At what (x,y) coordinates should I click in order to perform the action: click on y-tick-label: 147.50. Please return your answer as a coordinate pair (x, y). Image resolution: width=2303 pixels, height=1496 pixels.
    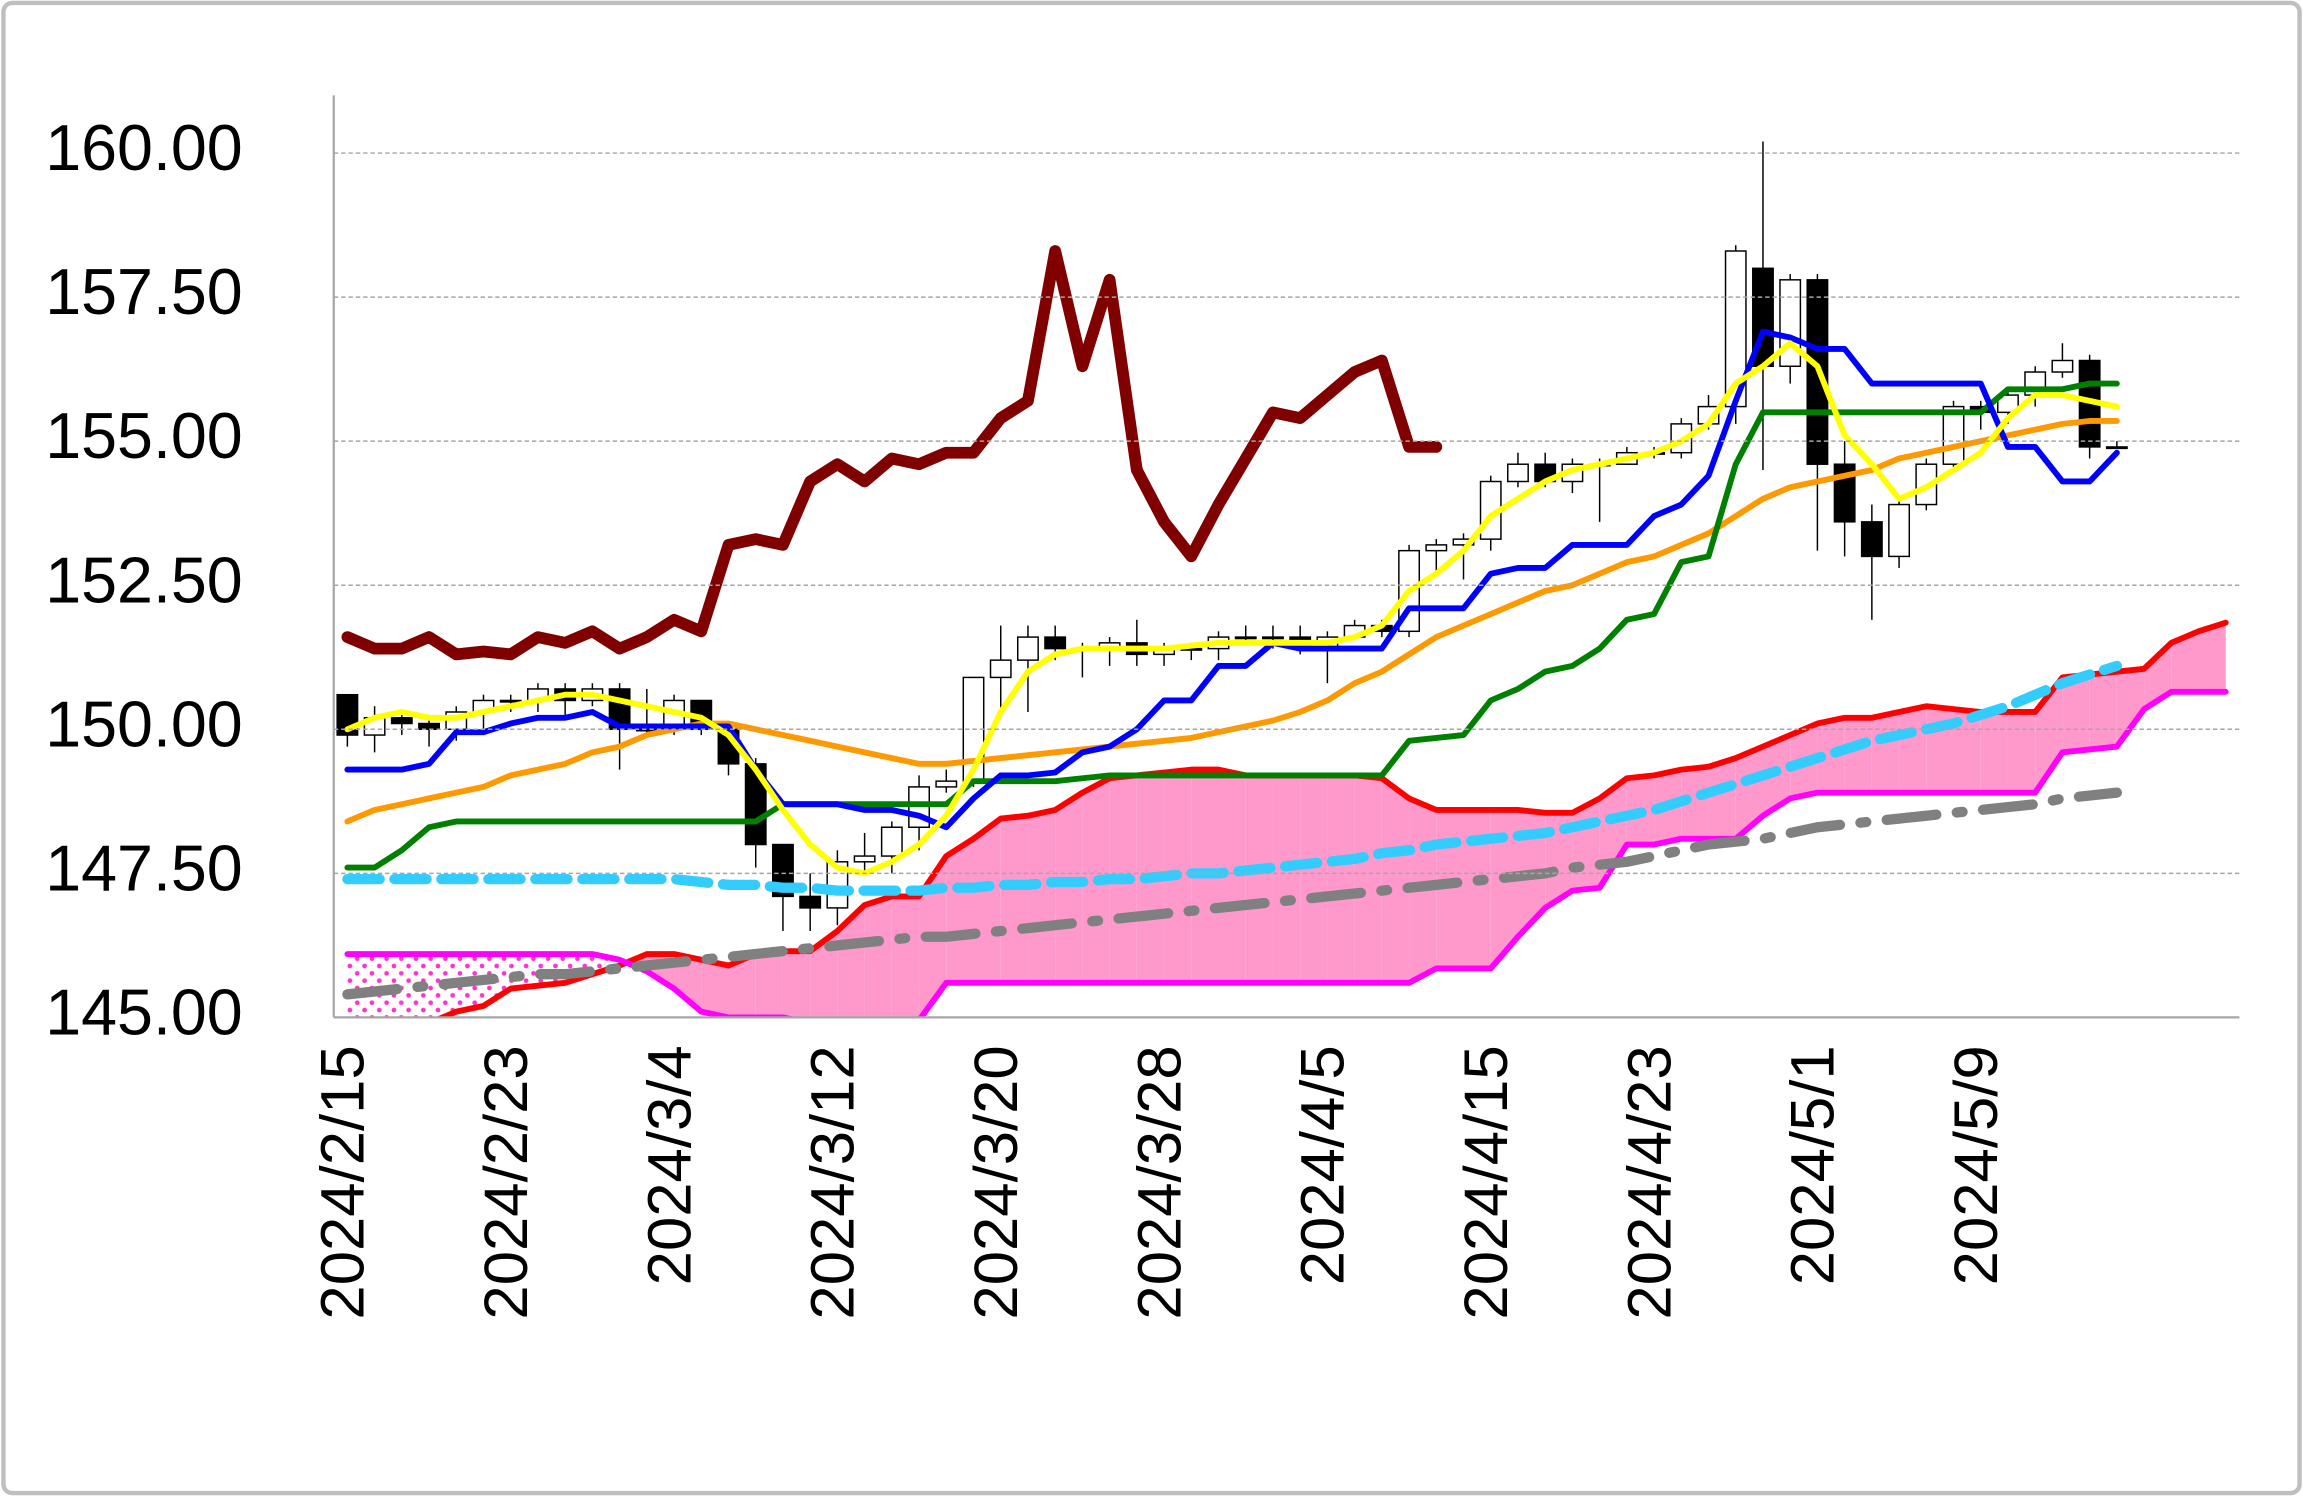
    Looking at the image, I should click on (144, 868).